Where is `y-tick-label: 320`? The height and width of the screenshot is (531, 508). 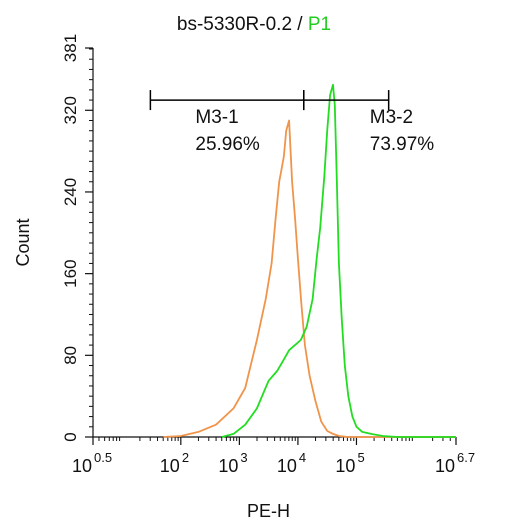
y-tick-label: 320 is located at coordinates (70, 110).